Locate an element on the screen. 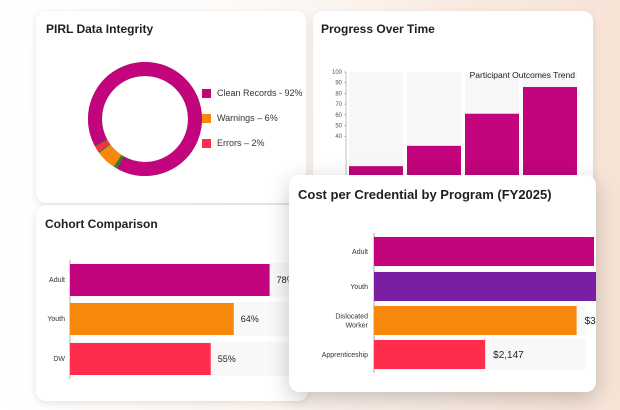 This screenshot has width=620, height=410. donut-slice-errors is located at coordinates (102, 145).